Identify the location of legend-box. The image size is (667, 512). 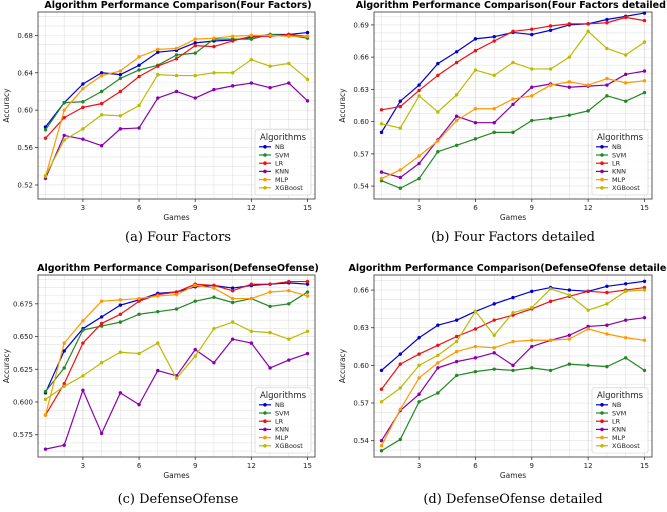
(620, 162).